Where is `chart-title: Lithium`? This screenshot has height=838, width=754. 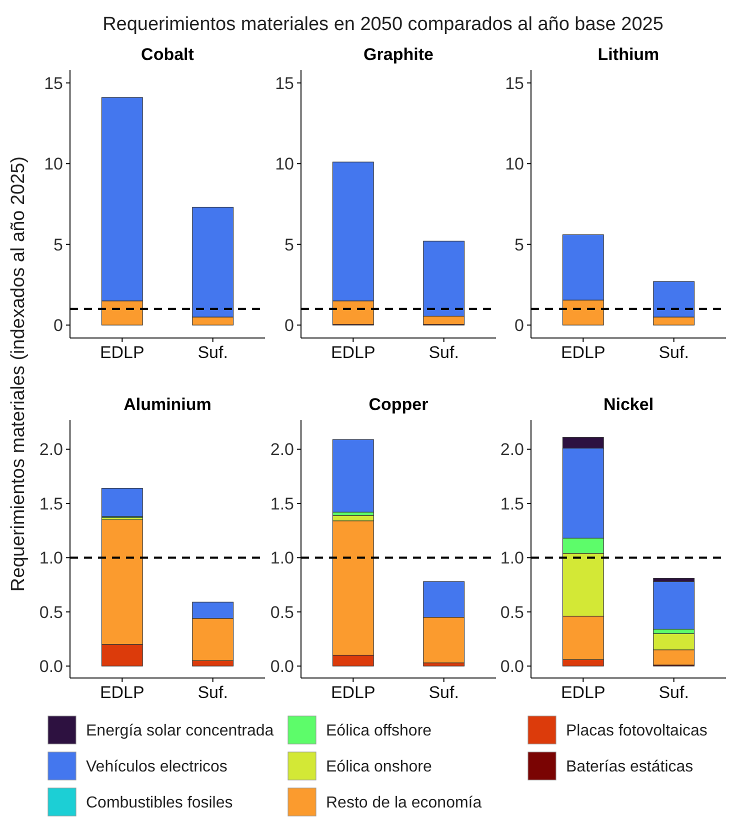 chart-title: Lithium is located at coordinates (629, 54).